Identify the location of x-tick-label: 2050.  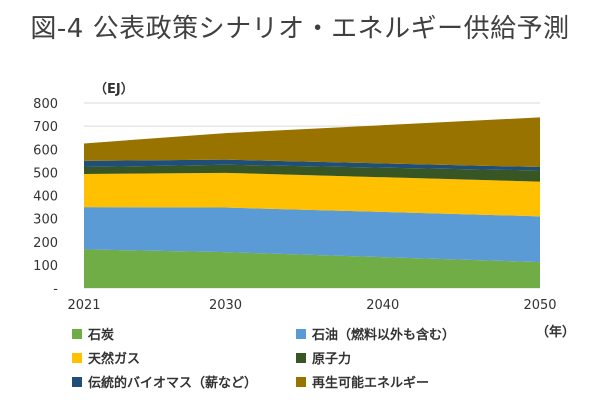
(539, 305).